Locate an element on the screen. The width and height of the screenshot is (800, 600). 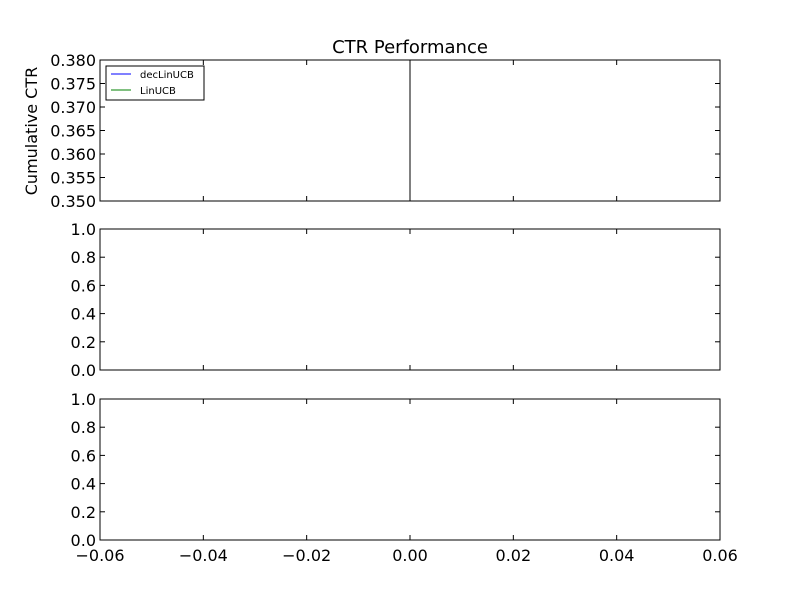
y-tick-label: 0.375 is located at coordinates (73, 84).